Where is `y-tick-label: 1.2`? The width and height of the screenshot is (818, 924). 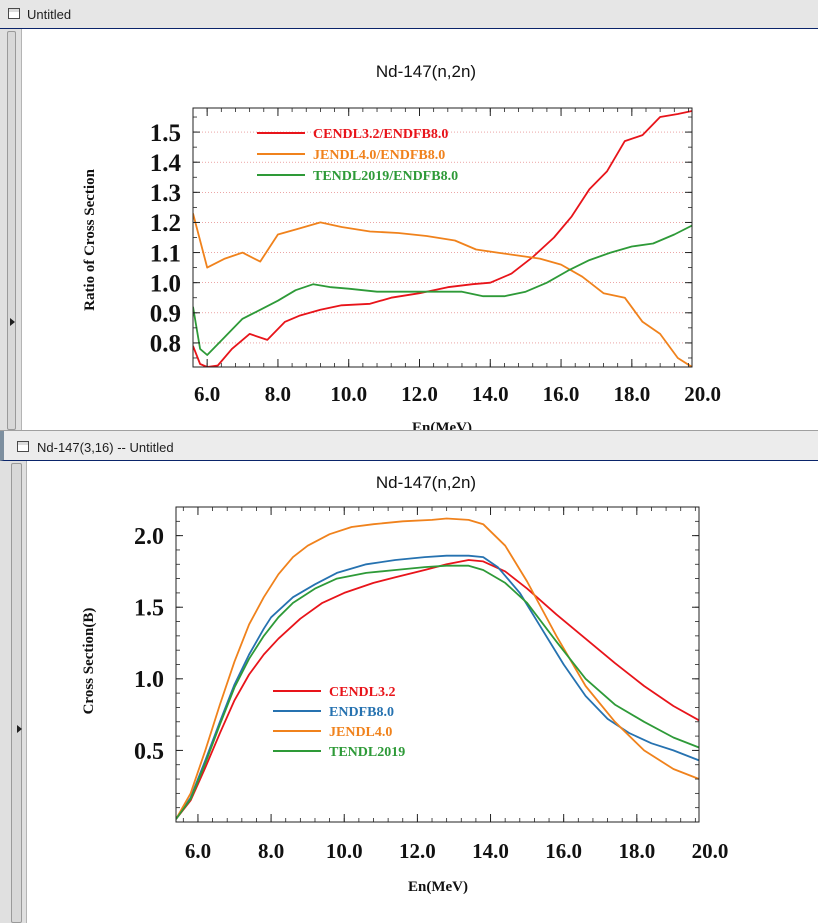
y-tick-label: 1.2 is located at coordinates (165, 223).